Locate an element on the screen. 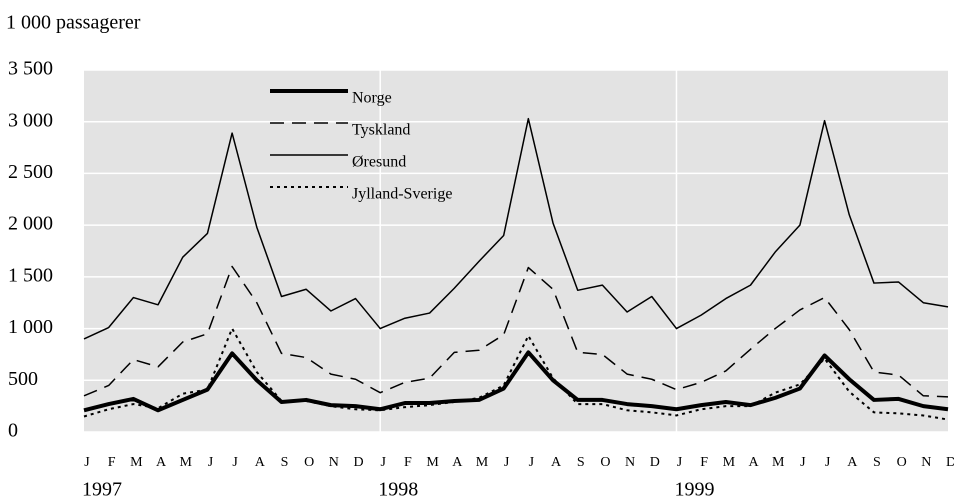 Image resolution: width=954 pixels, height=497 pixels. year-label: 1998 is located at coordinates (398, 488).